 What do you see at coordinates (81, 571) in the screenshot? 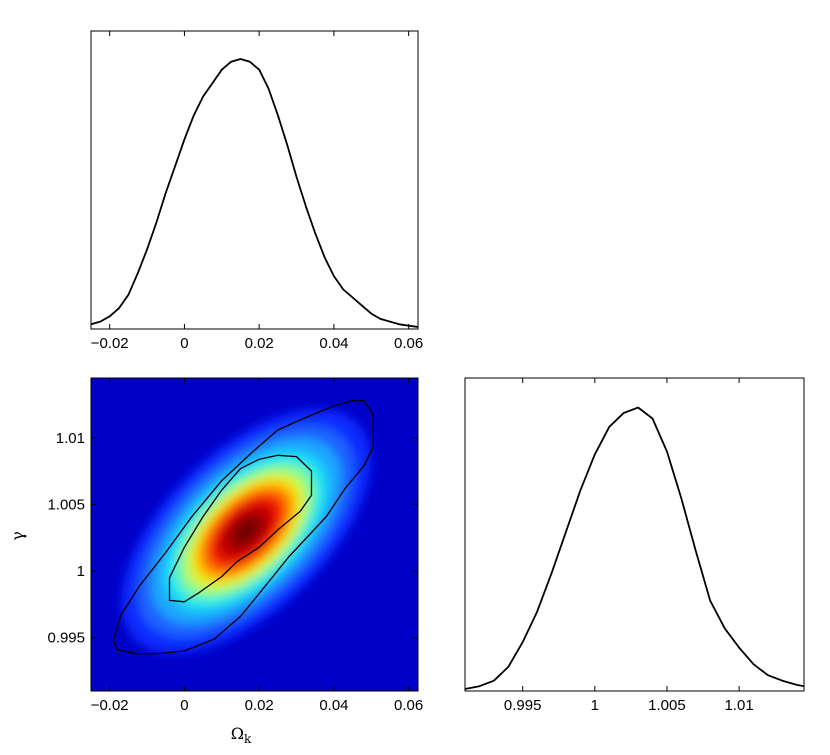
I see `joint-ytick-label: 1` at bounding box center [81, 571].